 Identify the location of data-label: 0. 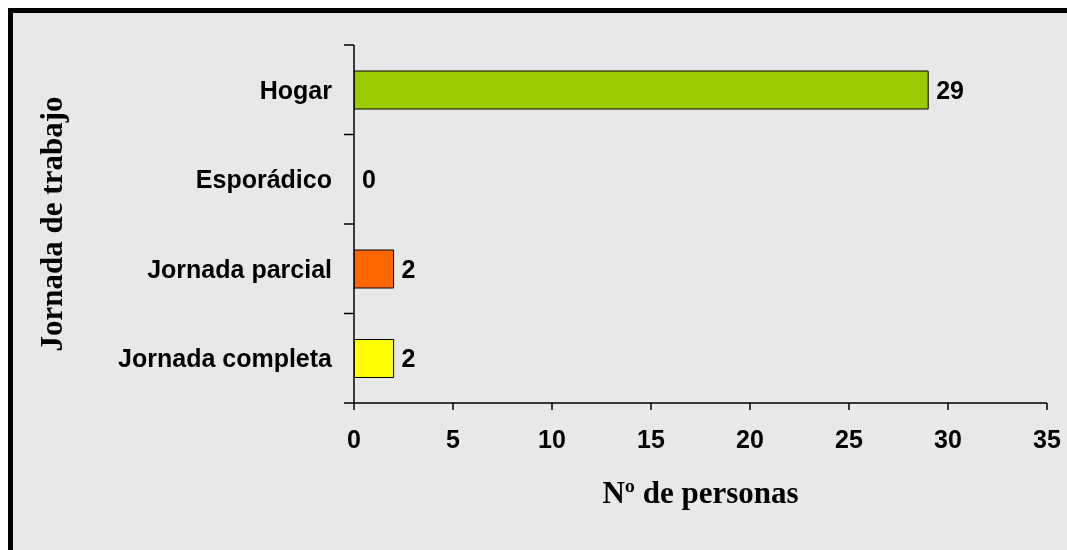
(369, 179).